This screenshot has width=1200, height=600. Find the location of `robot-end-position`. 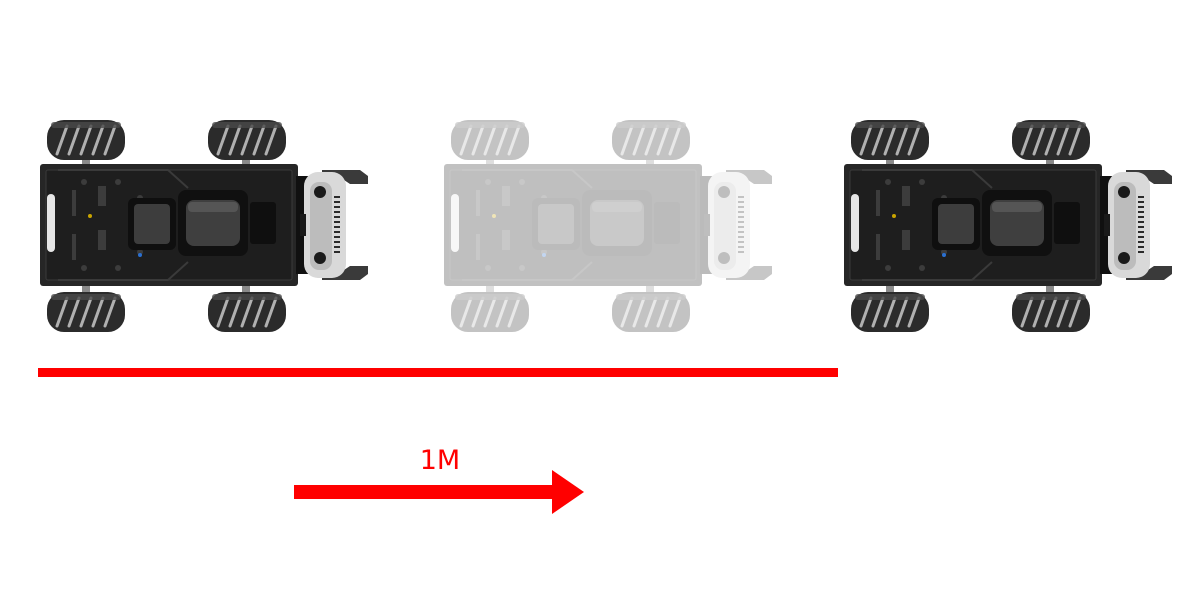

robot-end-position is located at coordinates (1012, 225).